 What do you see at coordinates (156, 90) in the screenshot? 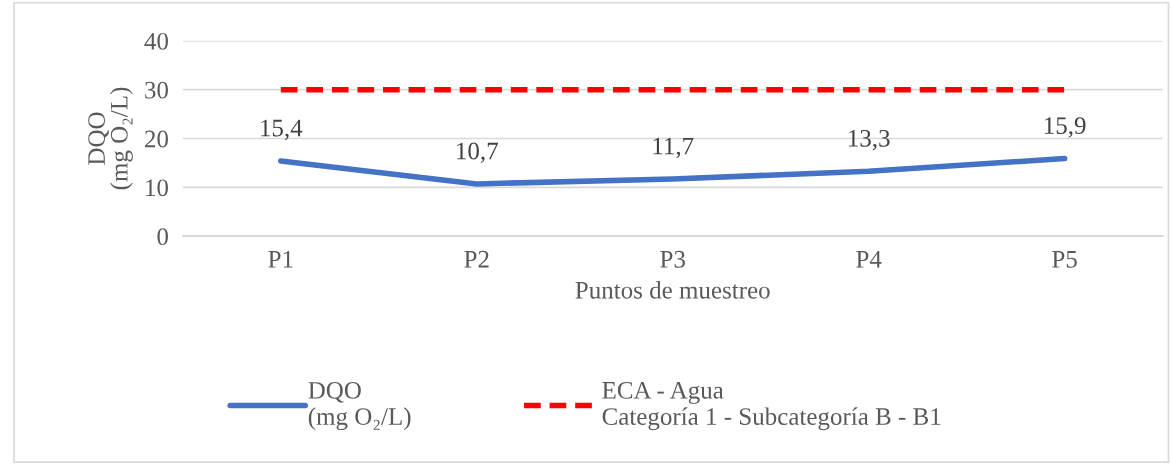
I see `y-tick-label: 30` at bounding box center [156, 90].